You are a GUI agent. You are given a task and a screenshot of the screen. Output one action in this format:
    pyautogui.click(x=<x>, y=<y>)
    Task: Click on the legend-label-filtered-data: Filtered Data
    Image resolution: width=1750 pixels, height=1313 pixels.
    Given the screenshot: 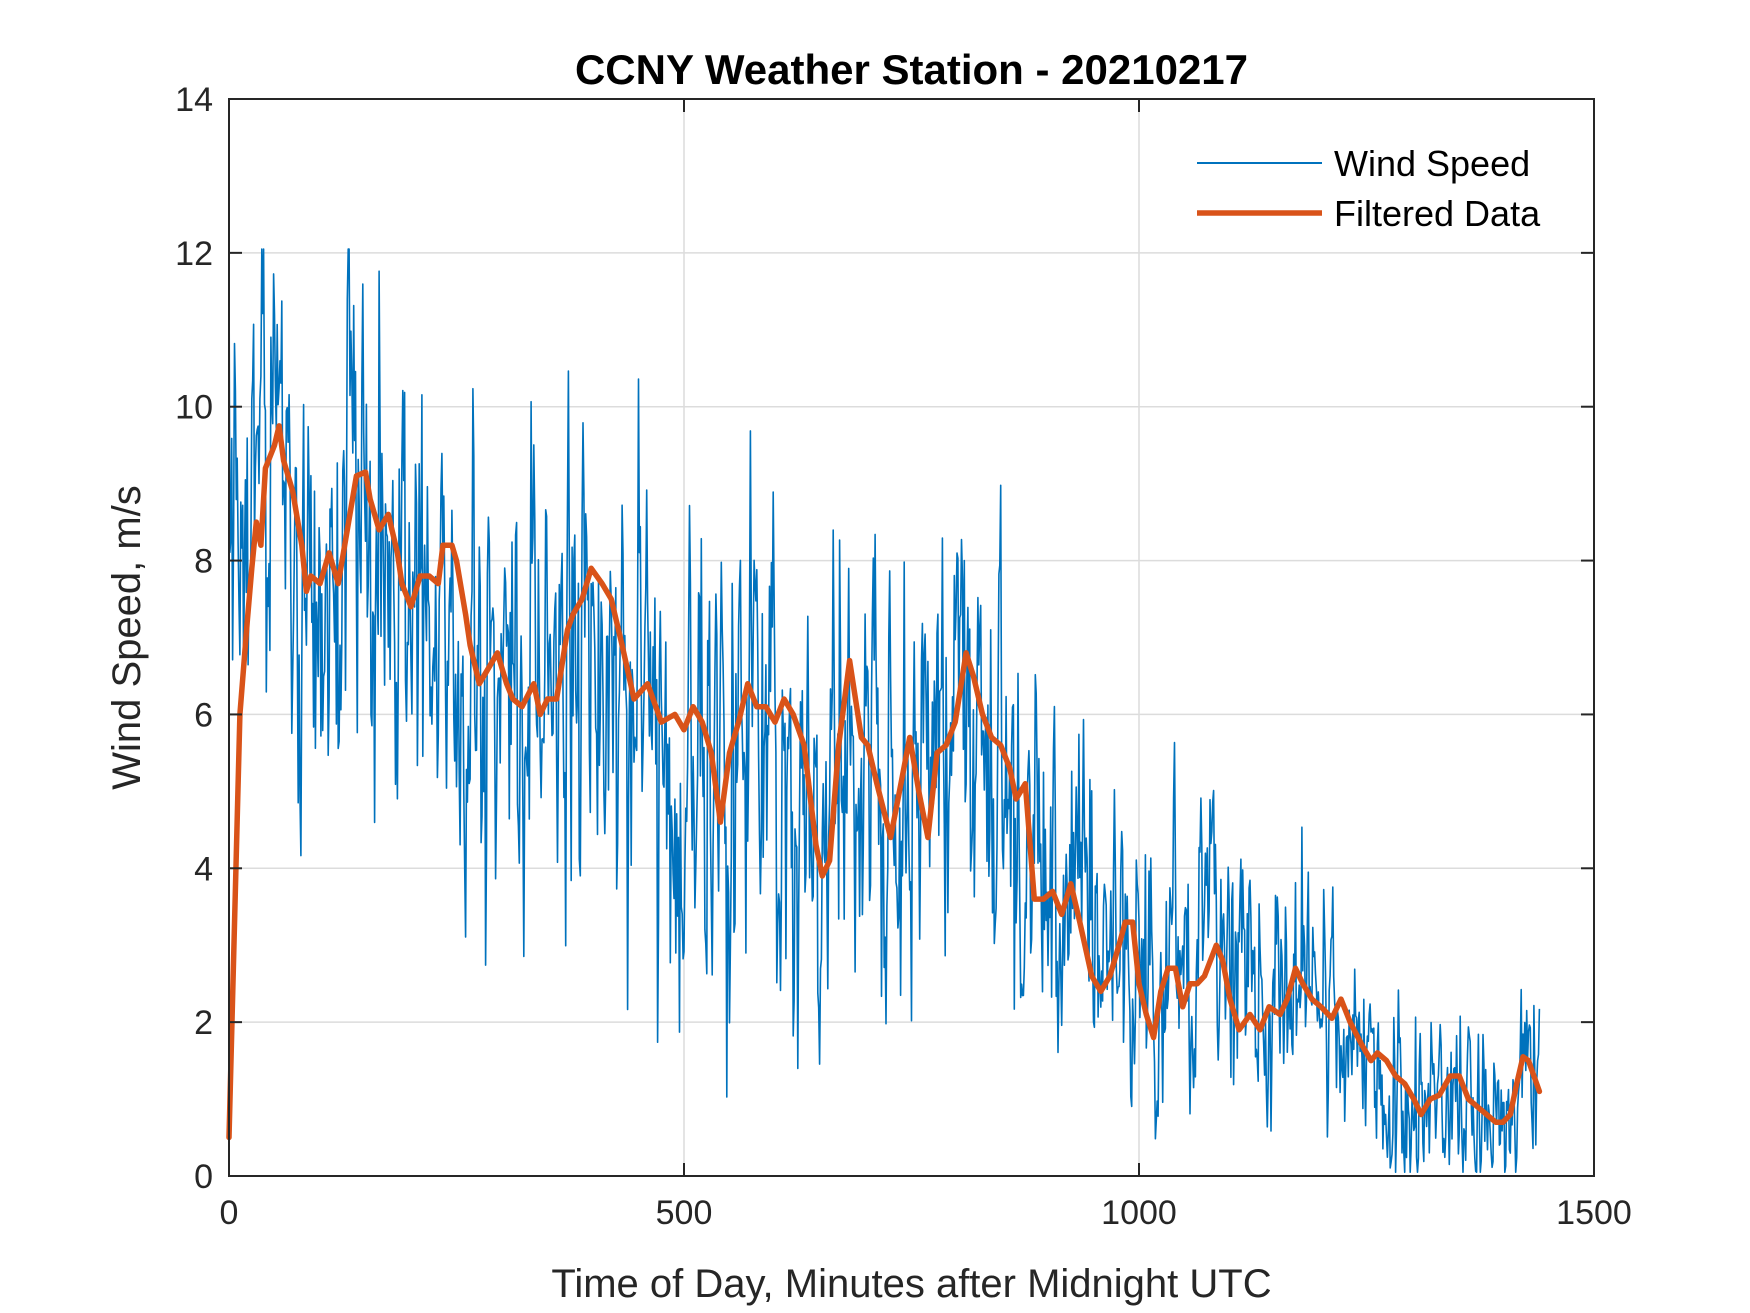 What is the action you would take?
    pyautogui.click(x=1437, y=213)
    